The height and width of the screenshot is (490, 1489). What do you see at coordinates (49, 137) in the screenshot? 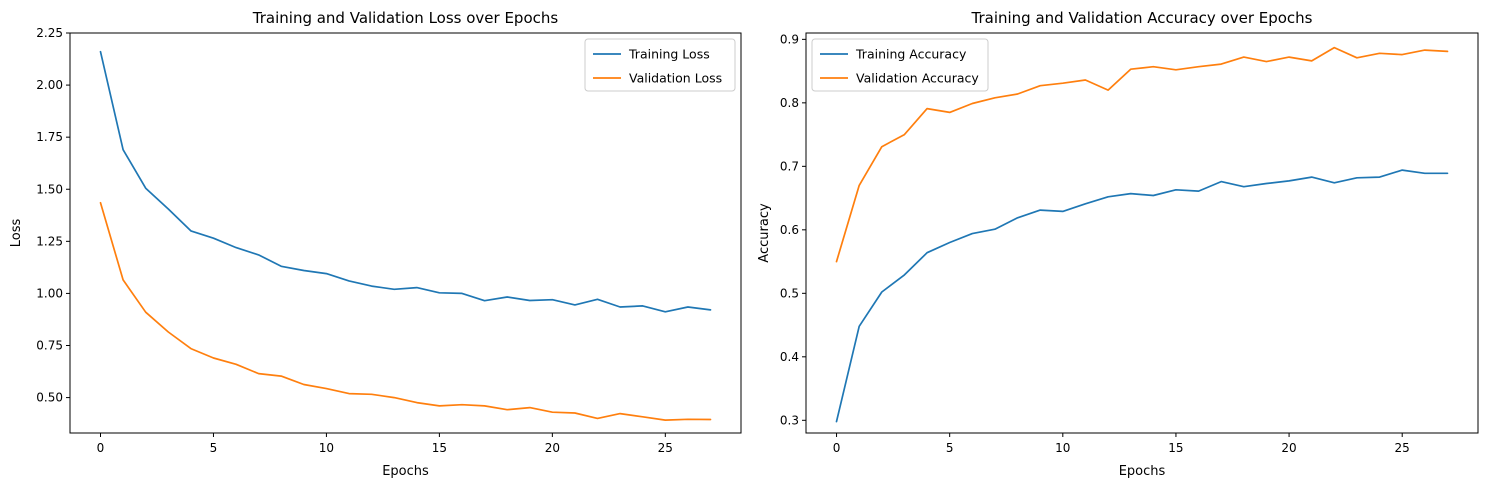
I see `y-tick-label: 1.75` at bounding box center [49, 137].